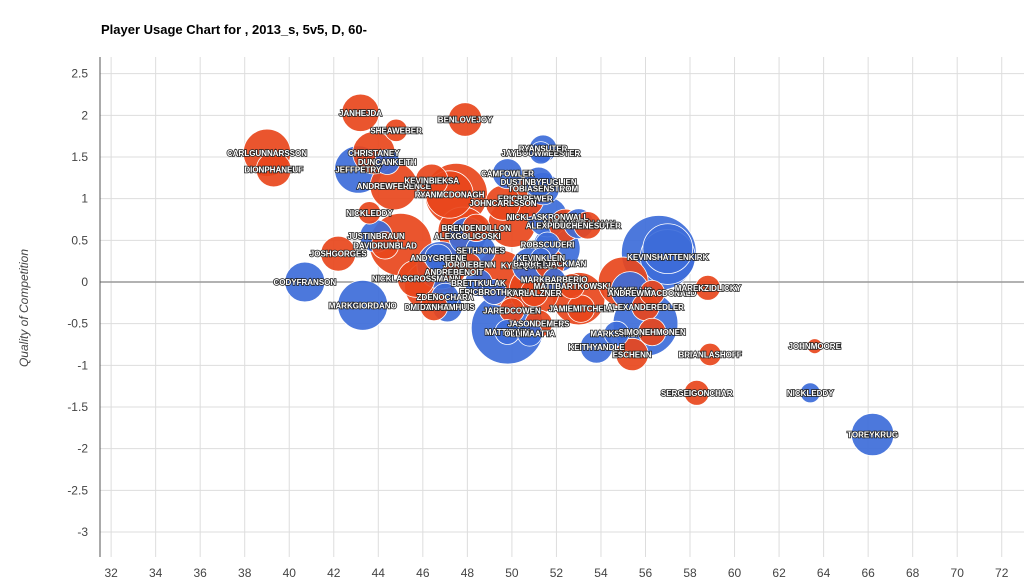  I want to click on bubble-label: MAREKZIDLICKY, so click(708, 288).